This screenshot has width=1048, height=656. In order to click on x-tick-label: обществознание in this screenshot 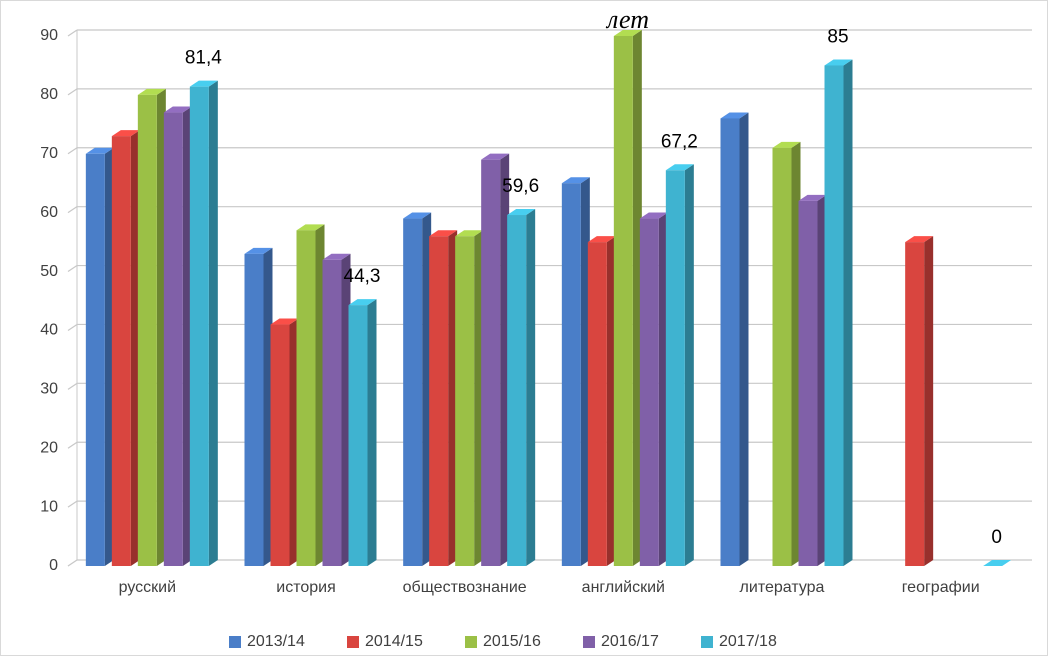, I will do `click(465, 587)`.